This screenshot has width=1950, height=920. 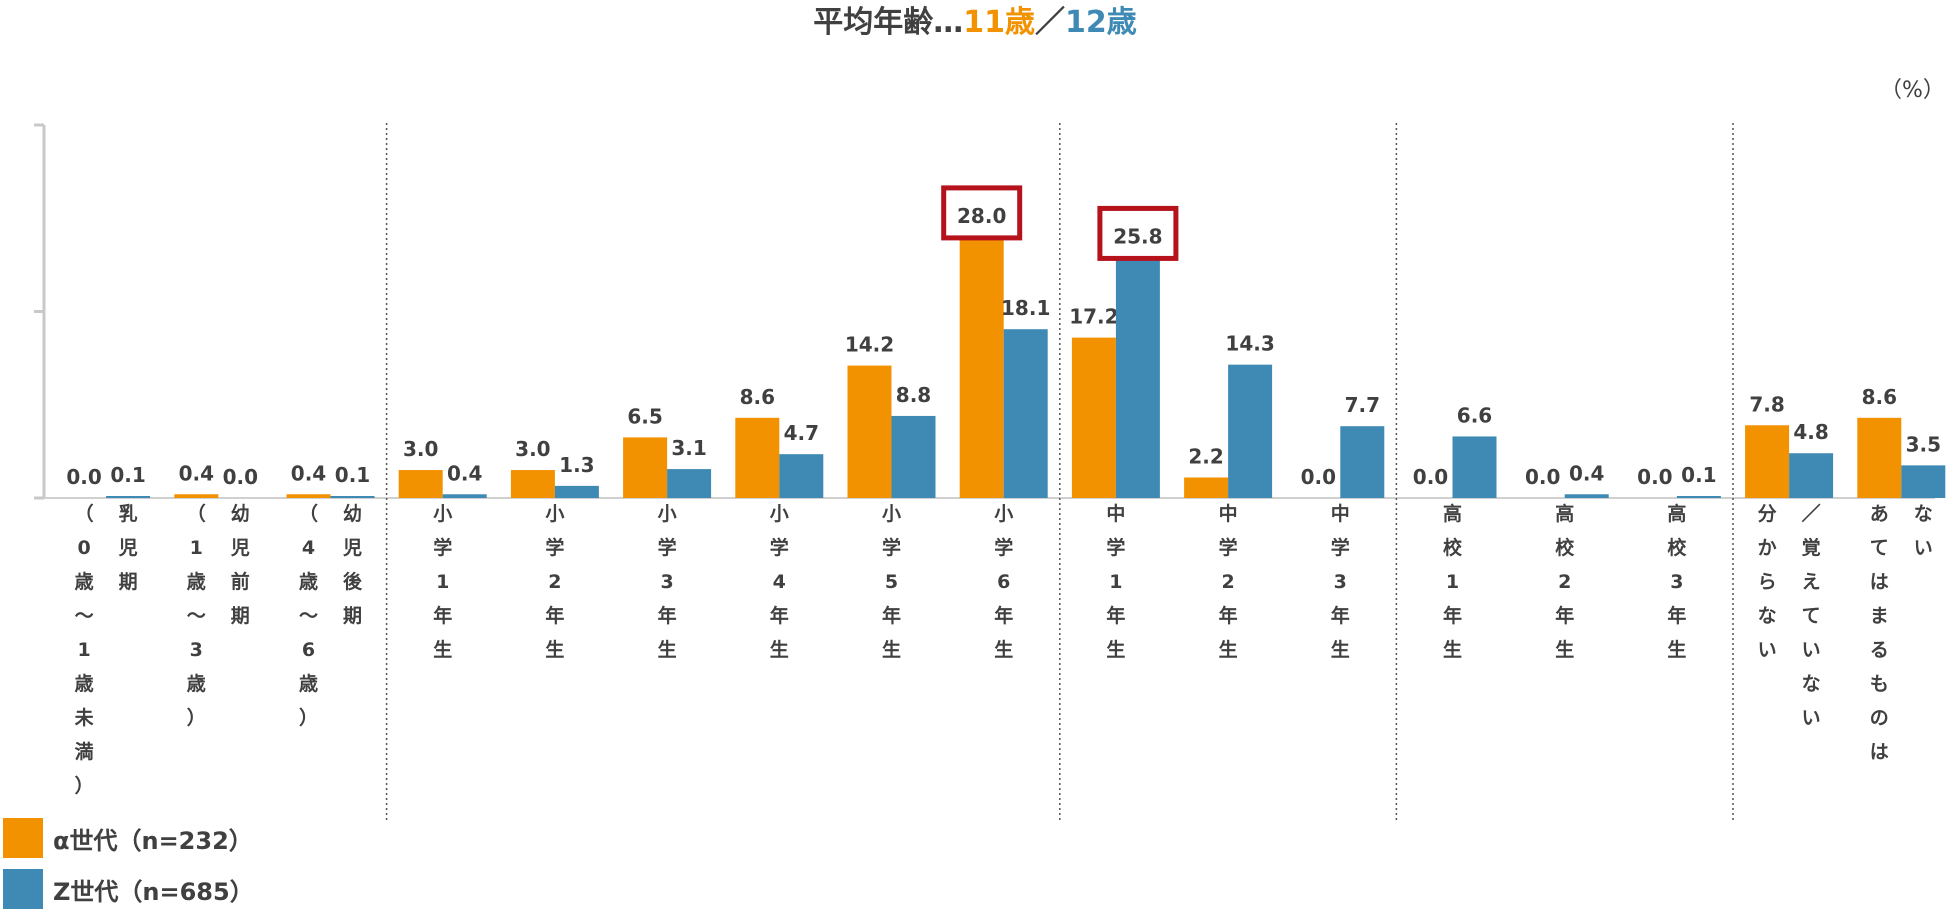 What do you see at coordinates (1025, 308) in the screenshot?
I see `value-label-s1-c8: 18.1` at bounding box center [1025, 308].